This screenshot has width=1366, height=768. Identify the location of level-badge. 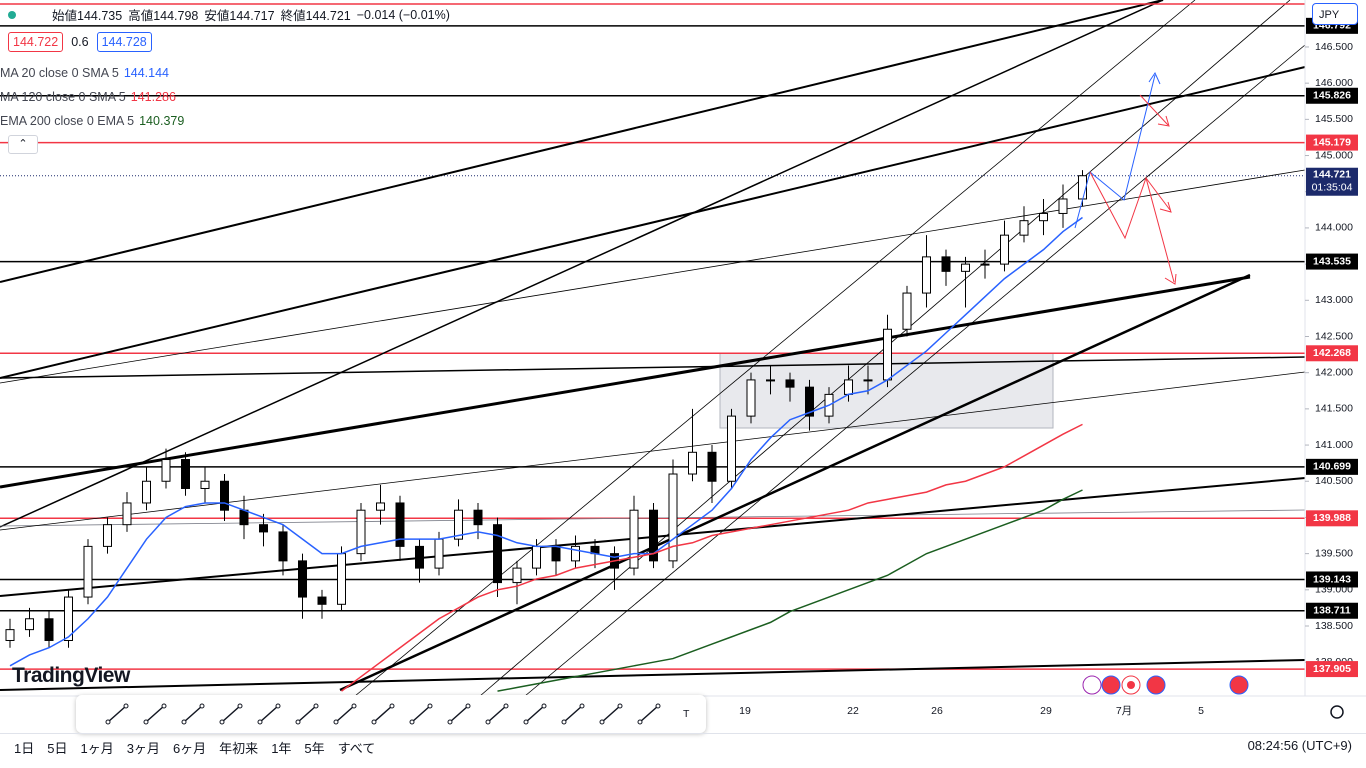
(1332, 610).